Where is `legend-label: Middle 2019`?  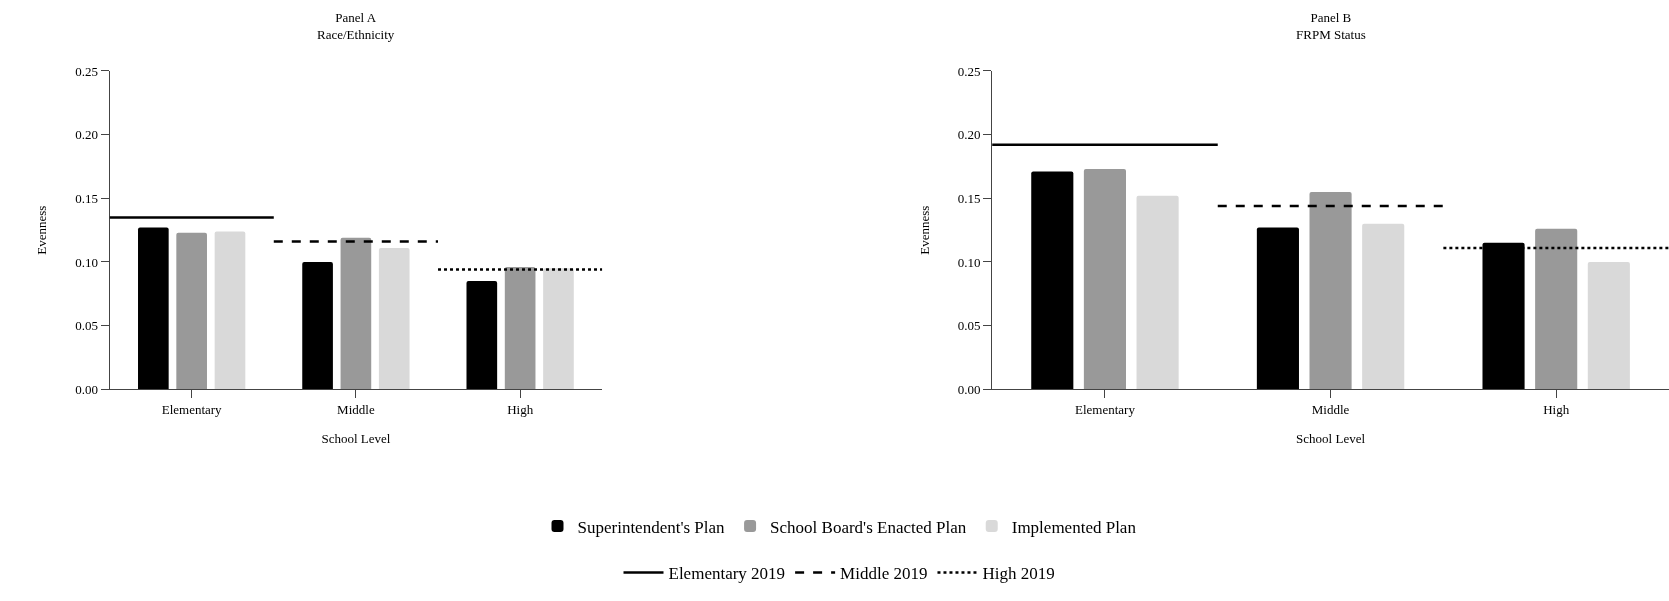 legend-label: Middle 2019 is located at coordinates (884, 574).